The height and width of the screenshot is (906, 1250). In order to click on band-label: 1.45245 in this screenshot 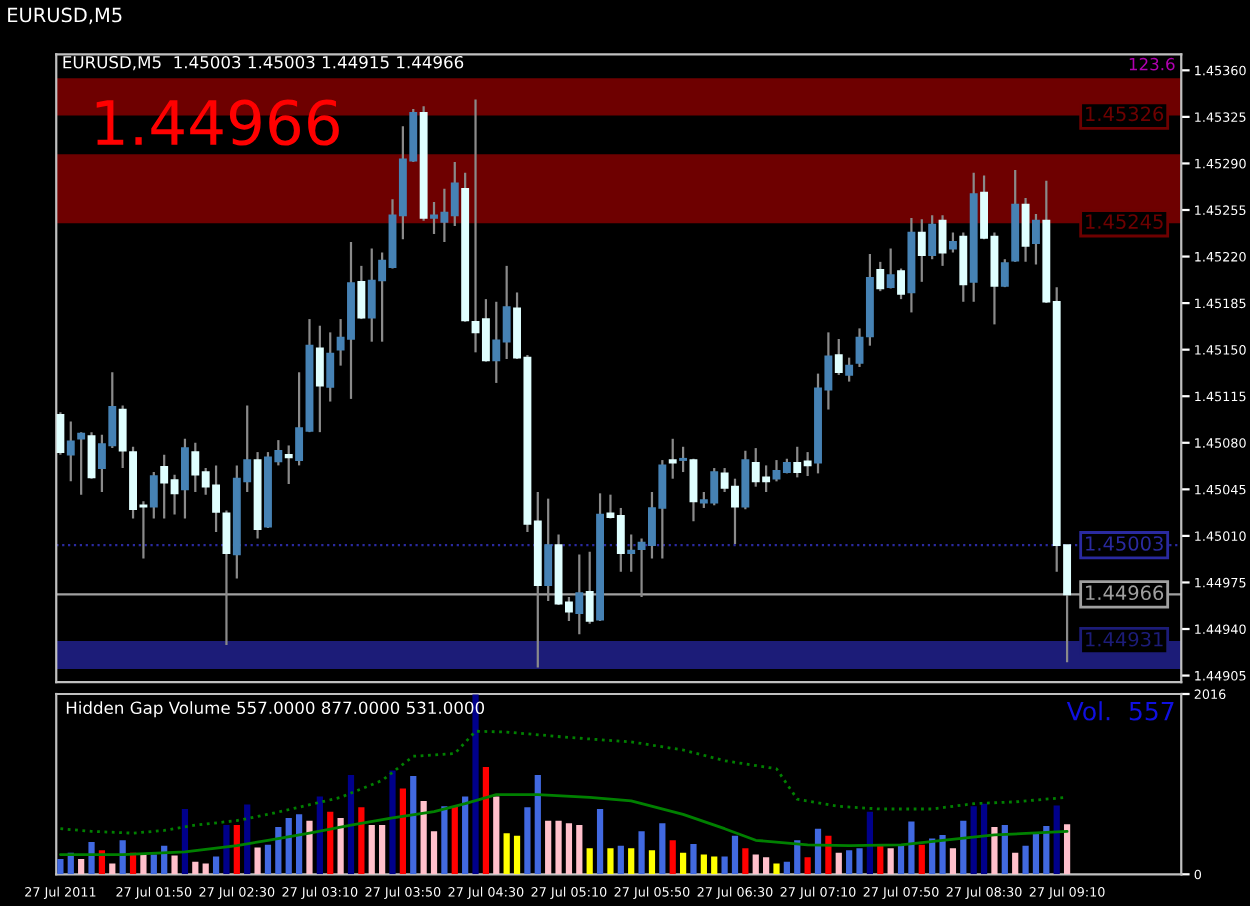, I will do `click(1124, 221)`.